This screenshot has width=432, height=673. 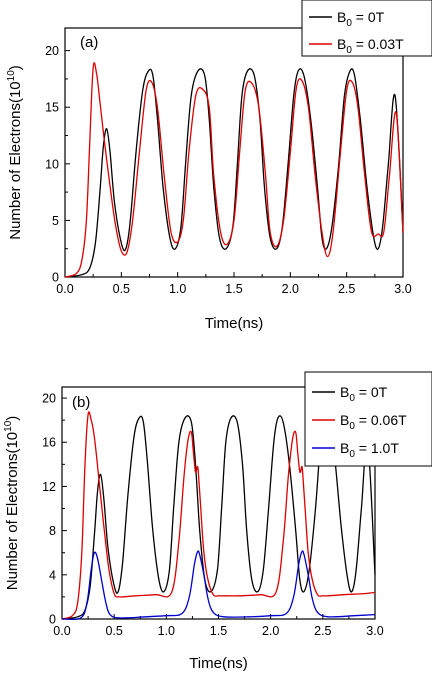 What do you see at coordinates (370, 46) in the screenshot?
I see `legend-label-1: B0 = 0.03T` at bounding box center [370, 46].